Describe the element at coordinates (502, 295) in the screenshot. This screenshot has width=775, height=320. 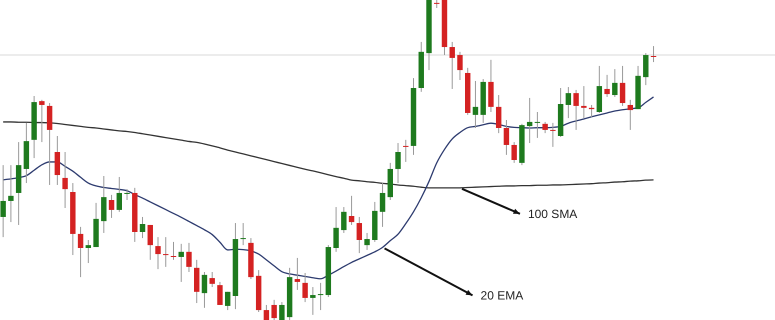
I see `text: 20 EMA` at that location.